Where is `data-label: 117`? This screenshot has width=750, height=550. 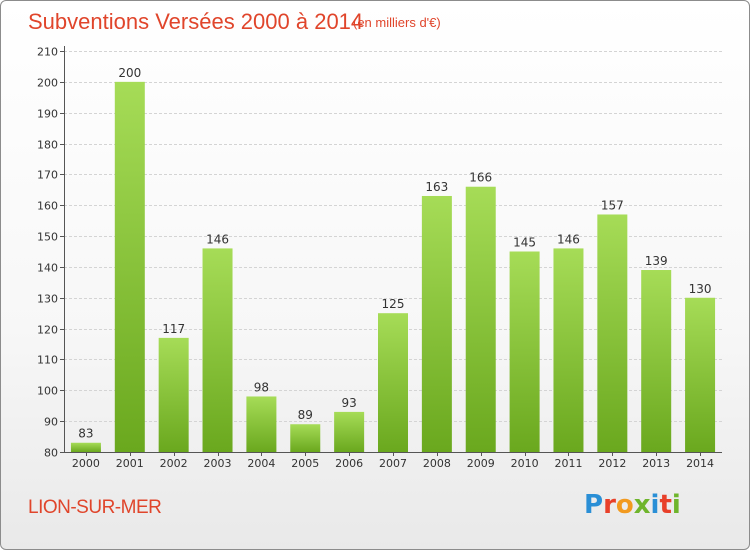
data-label: 117 is located at coordinates (173, 329).